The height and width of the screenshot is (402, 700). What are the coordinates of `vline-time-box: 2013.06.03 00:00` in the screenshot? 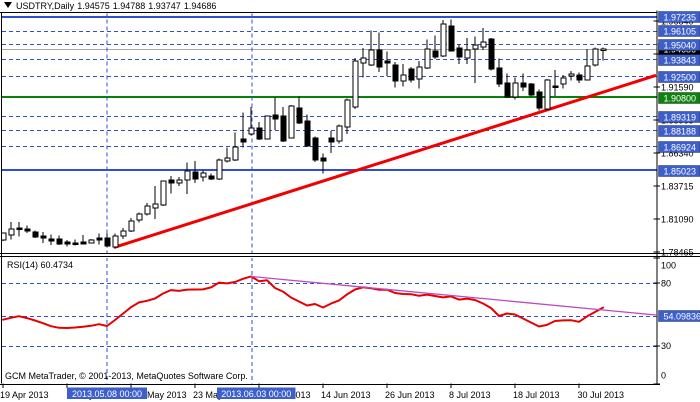 It's located at (256, 393).